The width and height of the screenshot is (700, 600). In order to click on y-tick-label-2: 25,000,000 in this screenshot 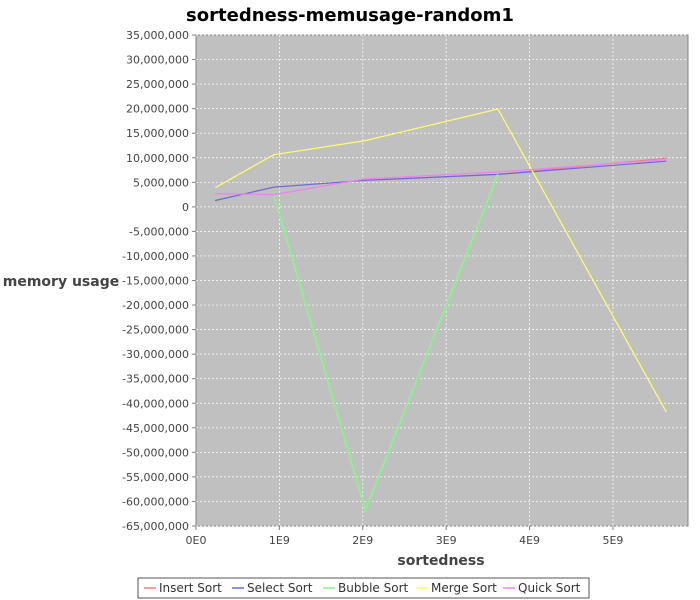, I will do `click(157, 84)`.